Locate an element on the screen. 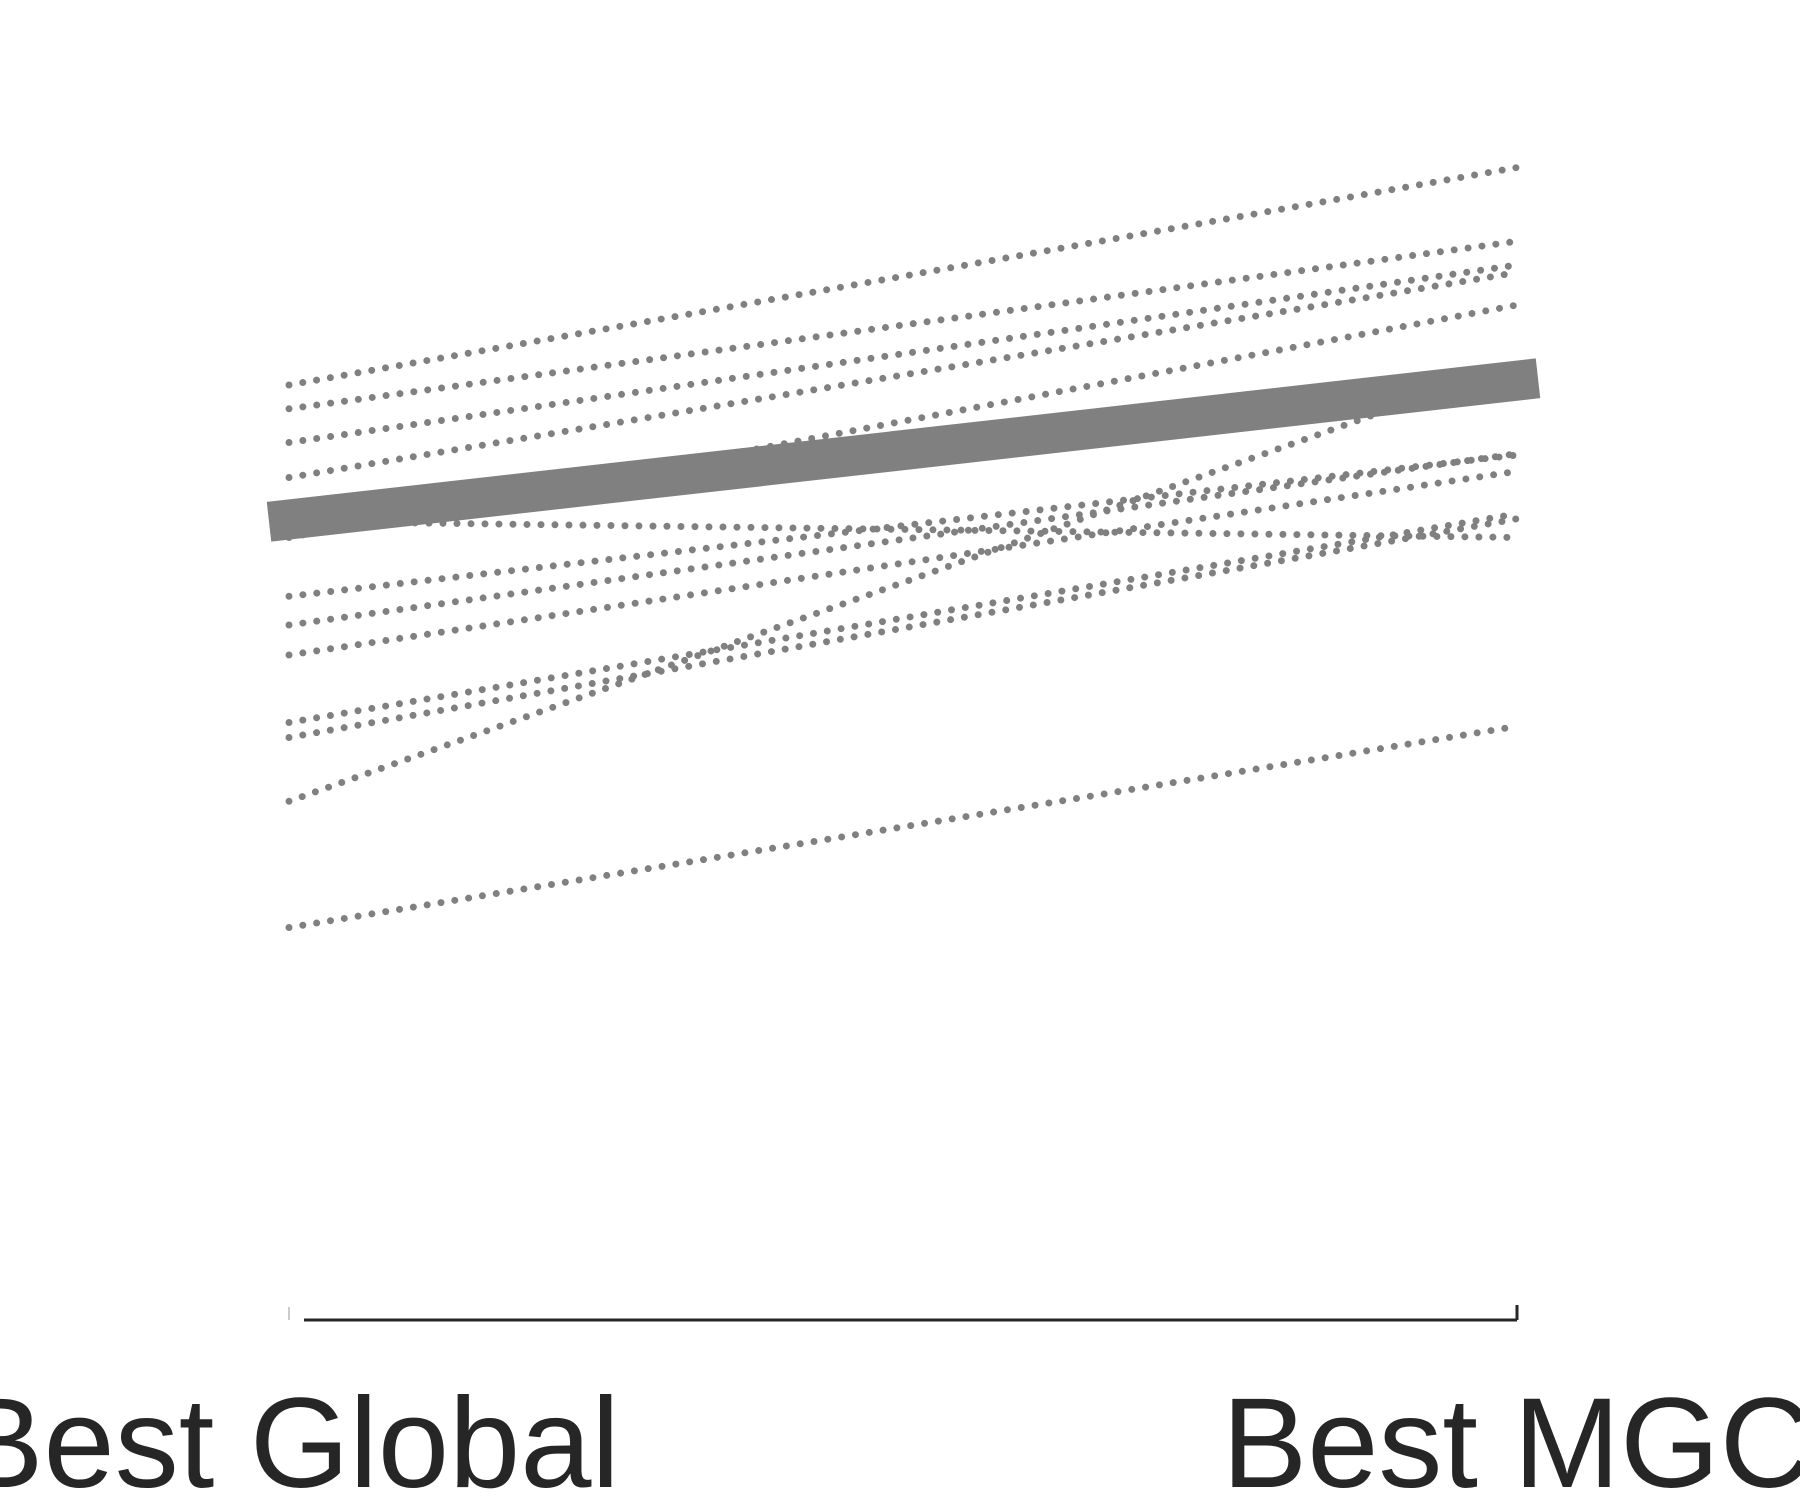 The image size is (1800, 1500). x-tick-label: Best MGC is located at coordinates (1511, 1436).